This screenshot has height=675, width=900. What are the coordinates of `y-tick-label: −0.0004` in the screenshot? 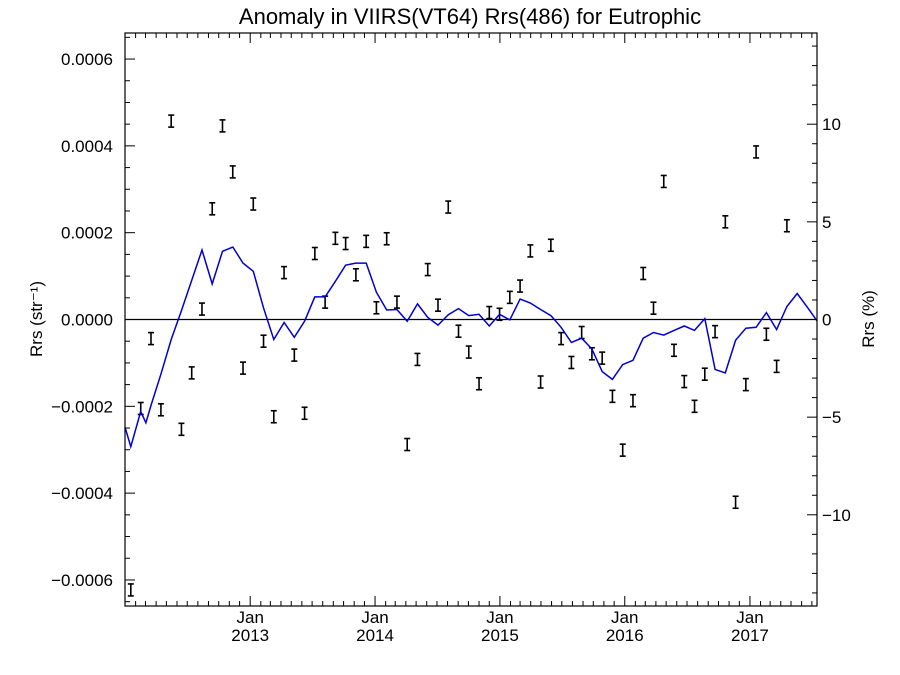 It's located at (82, 493).